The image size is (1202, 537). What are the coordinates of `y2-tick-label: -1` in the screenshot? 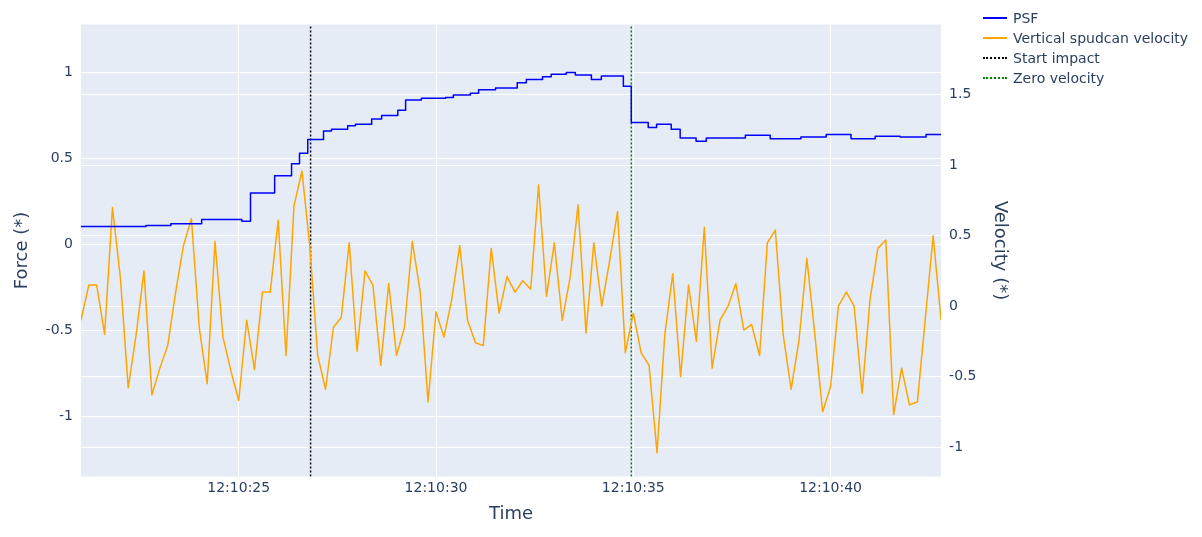 It's located at (956, 445).